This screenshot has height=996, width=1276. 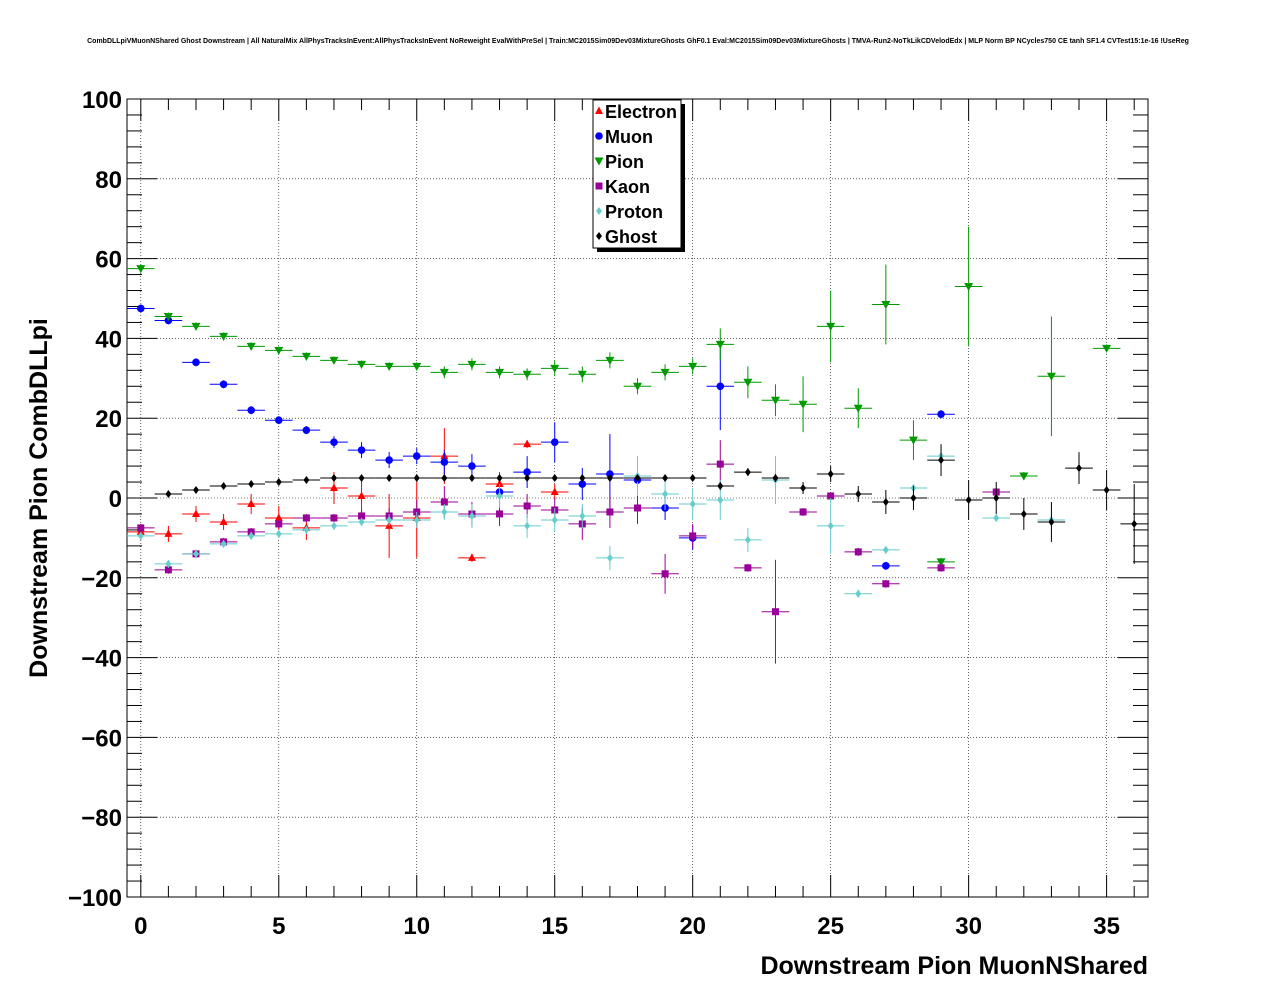 I want to click on y-tick-label: 40, so click(x=108, y=339).